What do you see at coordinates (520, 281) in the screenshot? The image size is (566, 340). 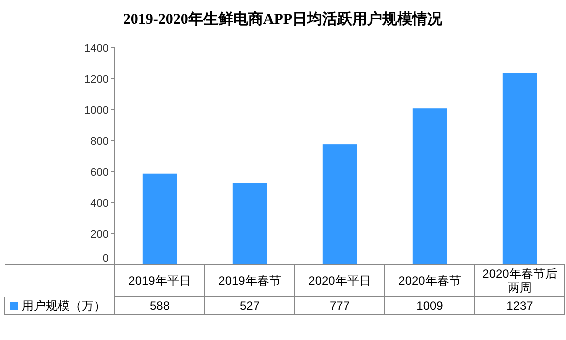 I see `x-tick-label: 2020年春节后两周` at bounding box center [520, 281].